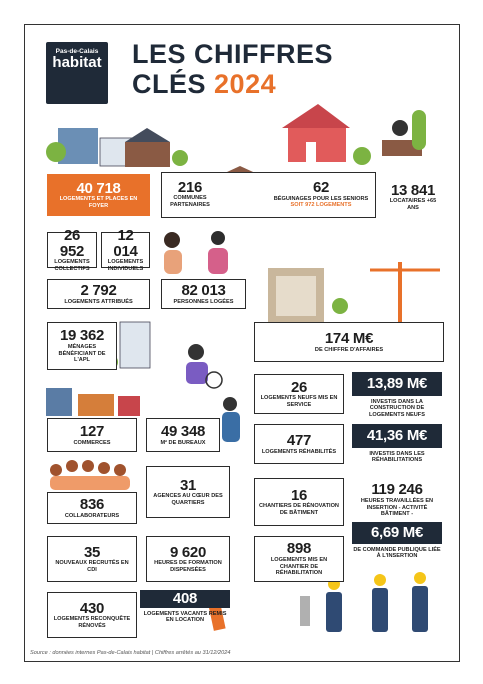  What do you see at coordinates (349, 349) in the screenshot?
I see `stat-label: DE CHIFFRE D'AFFAIRES` at bounding box center [349, 349].